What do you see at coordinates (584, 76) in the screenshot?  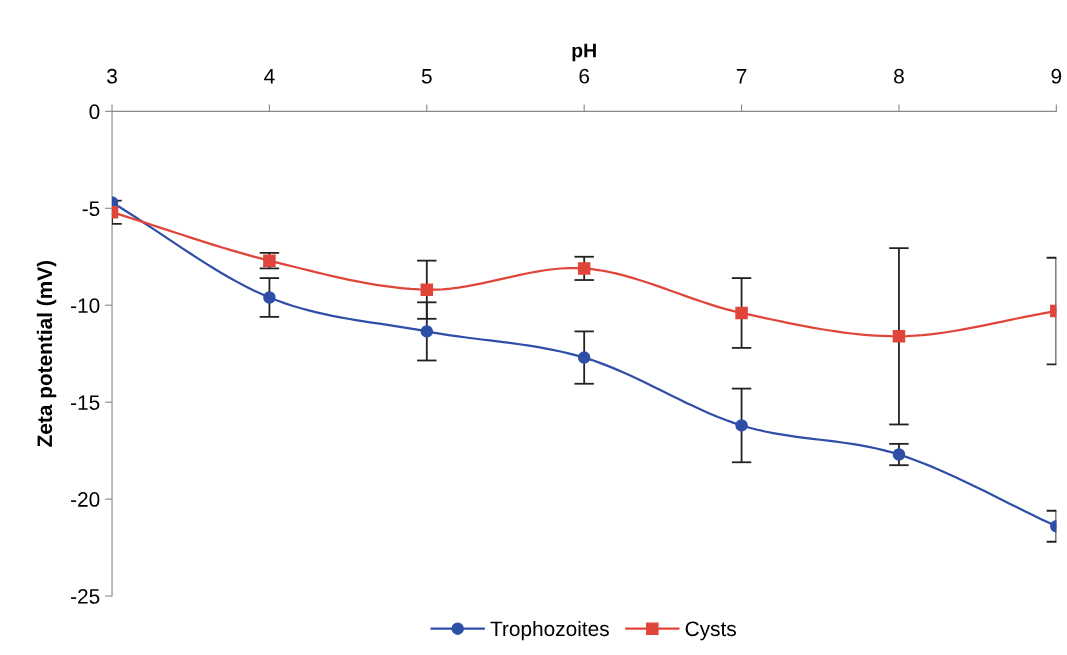 I see `x-tick-label: 6` at bounding box center [584, 76].